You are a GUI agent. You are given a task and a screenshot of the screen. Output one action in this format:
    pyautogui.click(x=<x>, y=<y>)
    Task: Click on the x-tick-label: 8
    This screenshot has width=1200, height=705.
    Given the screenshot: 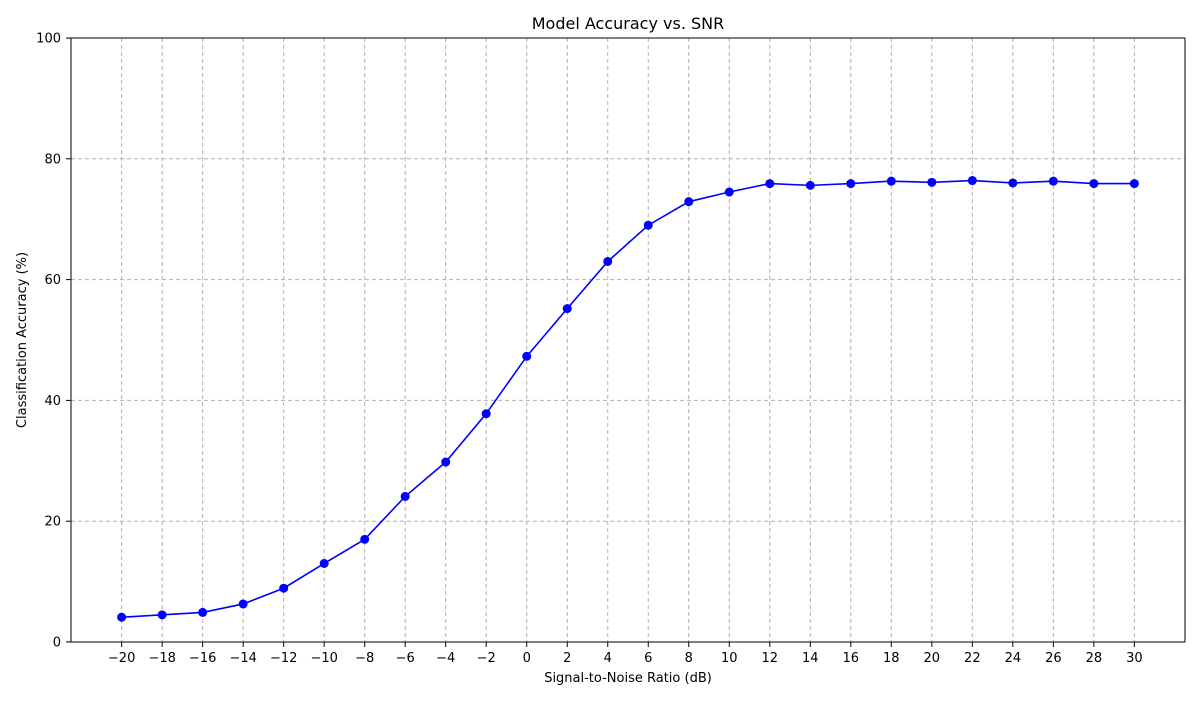 What is the action you would take?
    pyautogui.click(x=689, y=658)
    